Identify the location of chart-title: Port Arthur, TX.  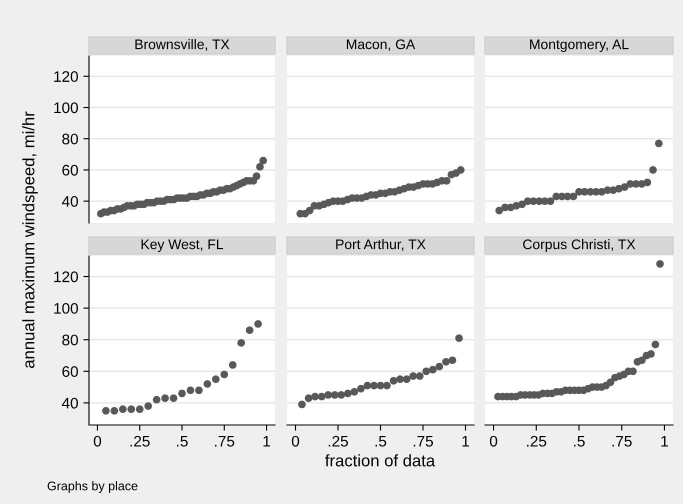
(381, 245).